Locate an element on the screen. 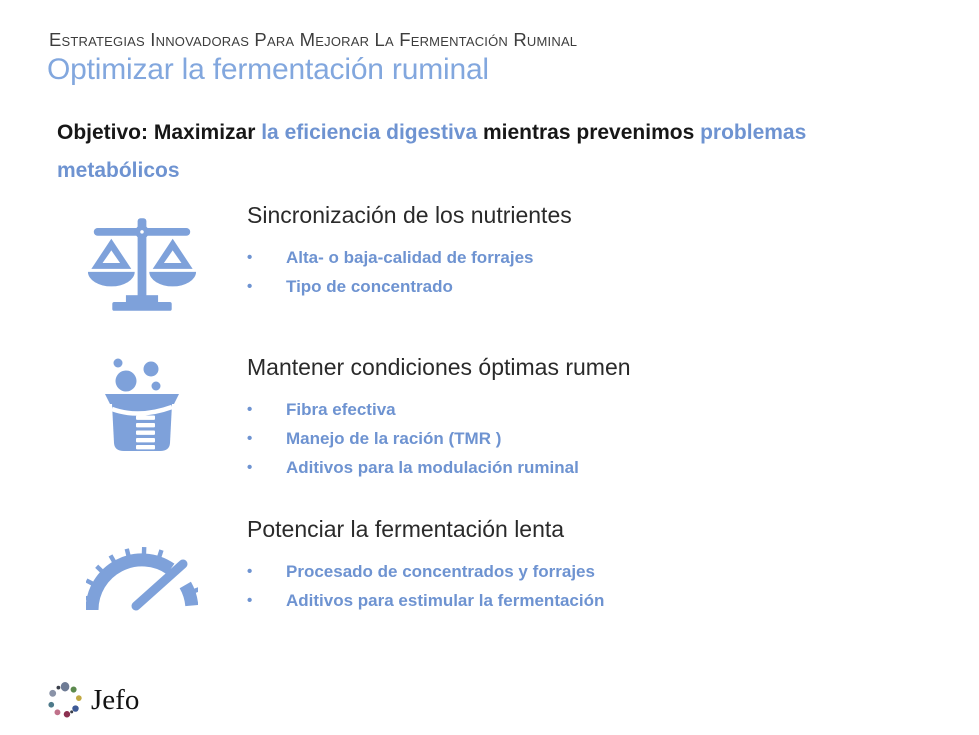 The height and width of the screenshot is (735, 979). beaker-icon is located at coordinates (141, 404).